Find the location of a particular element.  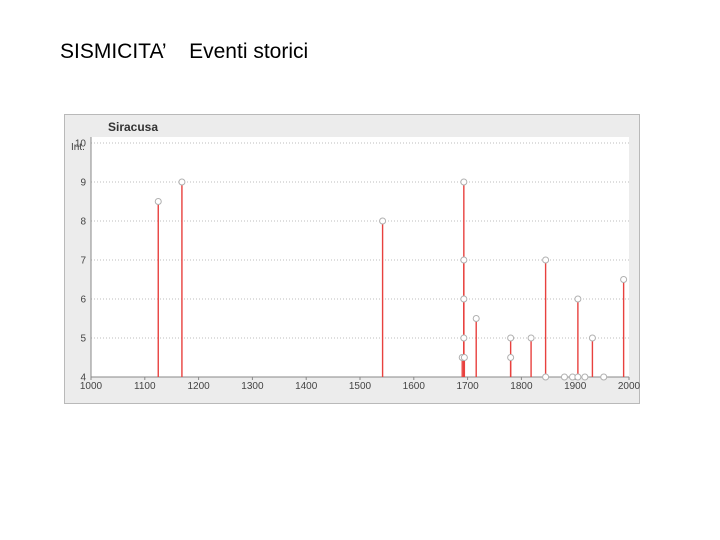

y-tick-label: 5 is located at coordinates (83, 339).